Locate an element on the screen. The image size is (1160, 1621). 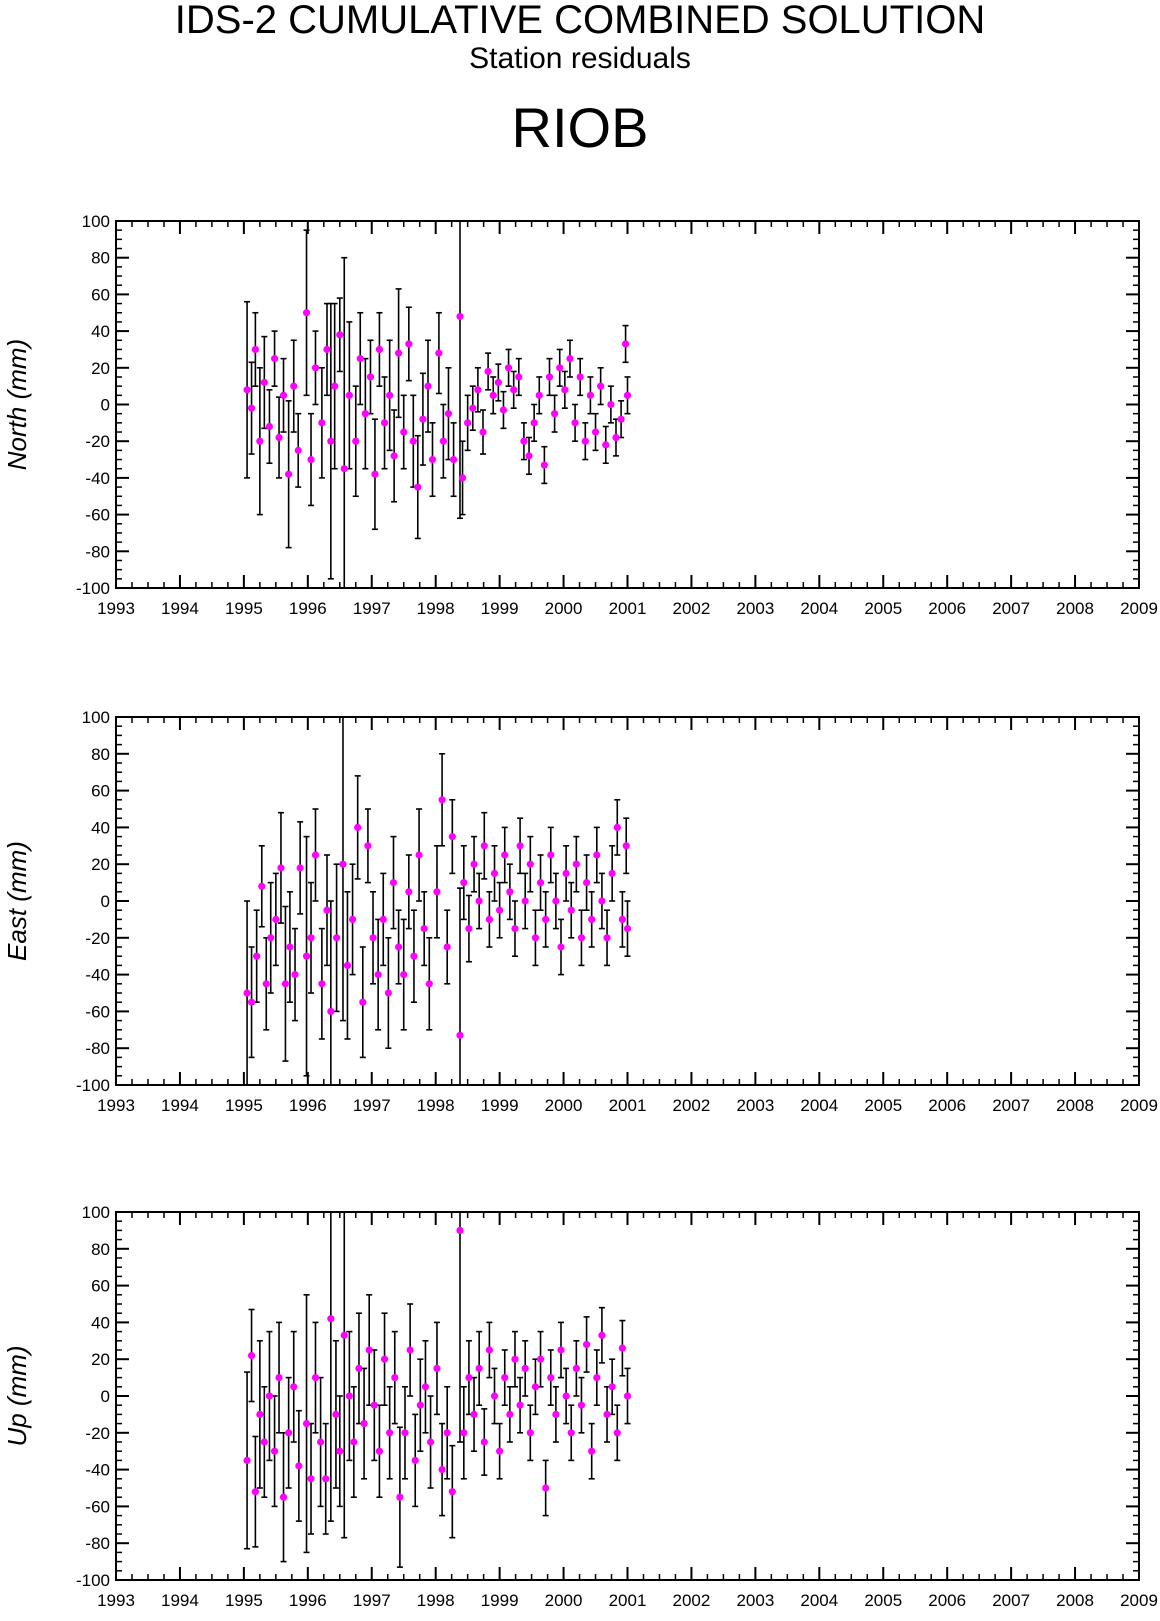
y-tick-label: -80 is located at coordinates (97, 551).